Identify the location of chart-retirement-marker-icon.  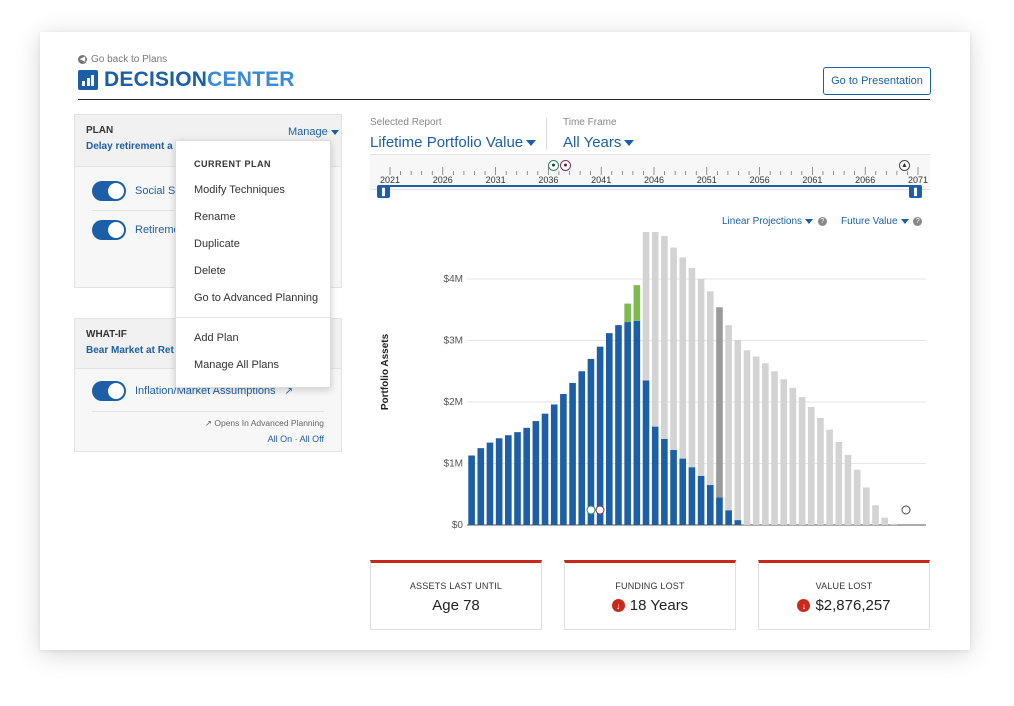
(591, 510).